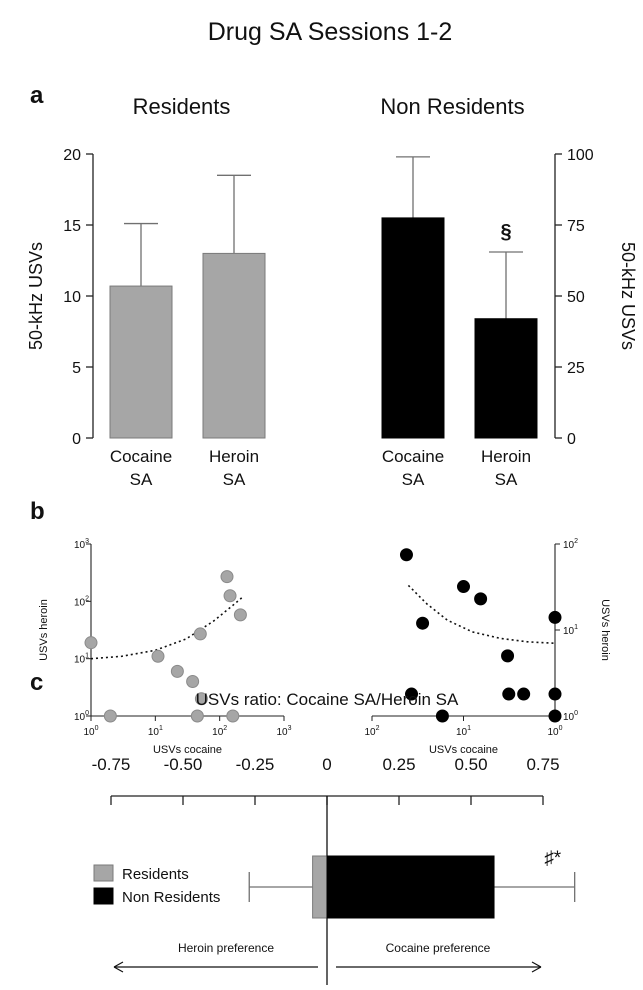 This screenshot has width=643, height=990. I want to click on panel-label-c: c, so click(36, 682).